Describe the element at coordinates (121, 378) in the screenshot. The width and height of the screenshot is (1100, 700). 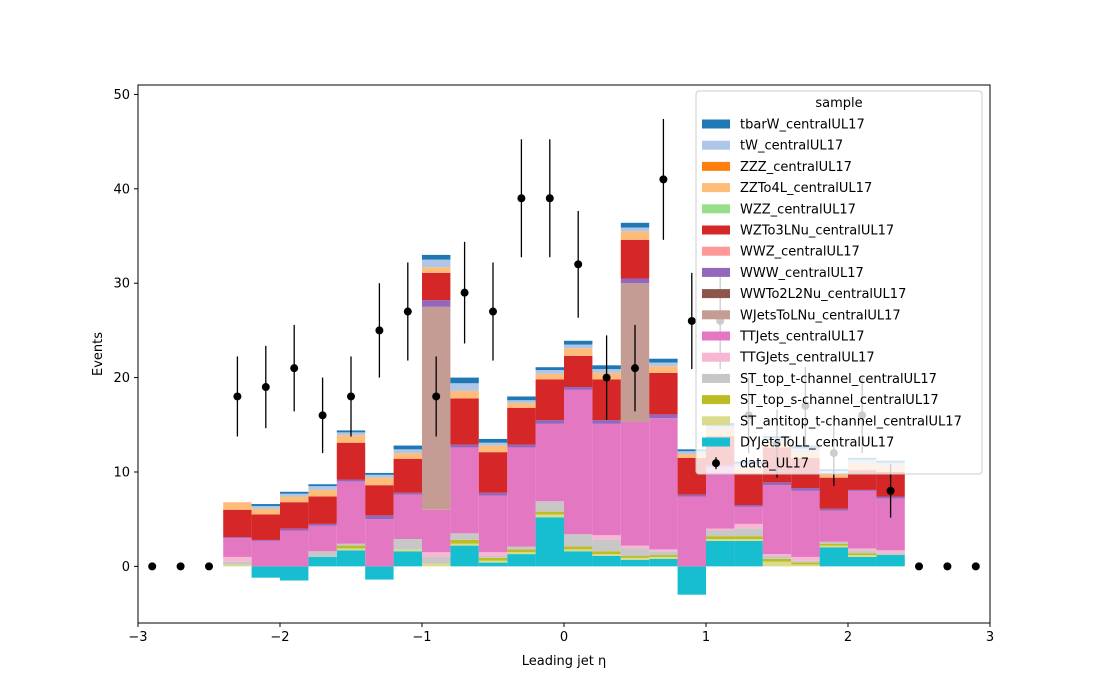
I see `y-tick-label: 20` at that location.